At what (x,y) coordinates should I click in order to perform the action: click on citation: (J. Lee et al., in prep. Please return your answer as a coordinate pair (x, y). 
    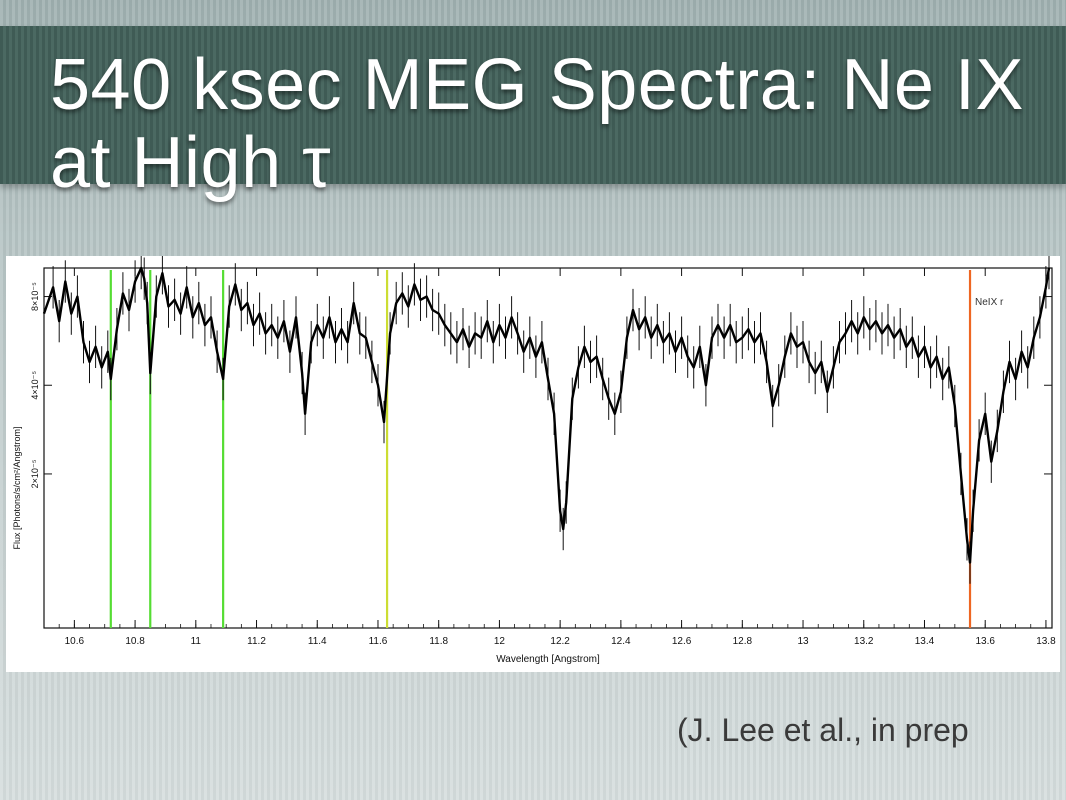
    Looking at the image, I should click on (823, 730).